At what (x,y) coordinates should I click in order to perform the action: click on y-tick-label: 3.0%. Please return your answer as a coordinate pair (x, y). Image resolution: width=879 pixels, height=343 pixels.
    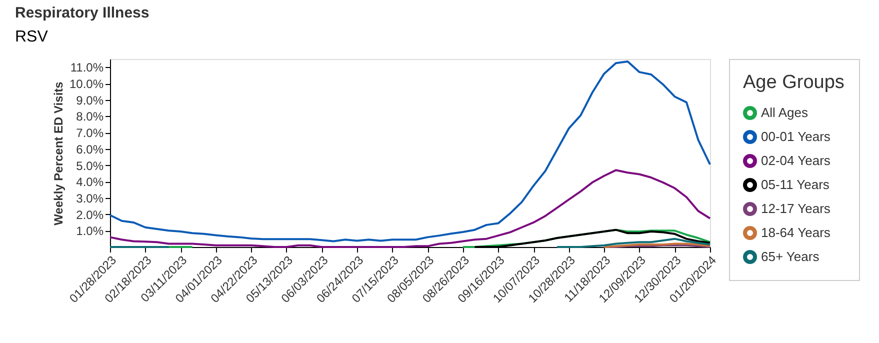
    Looking at the image, I should click on (90, 198).